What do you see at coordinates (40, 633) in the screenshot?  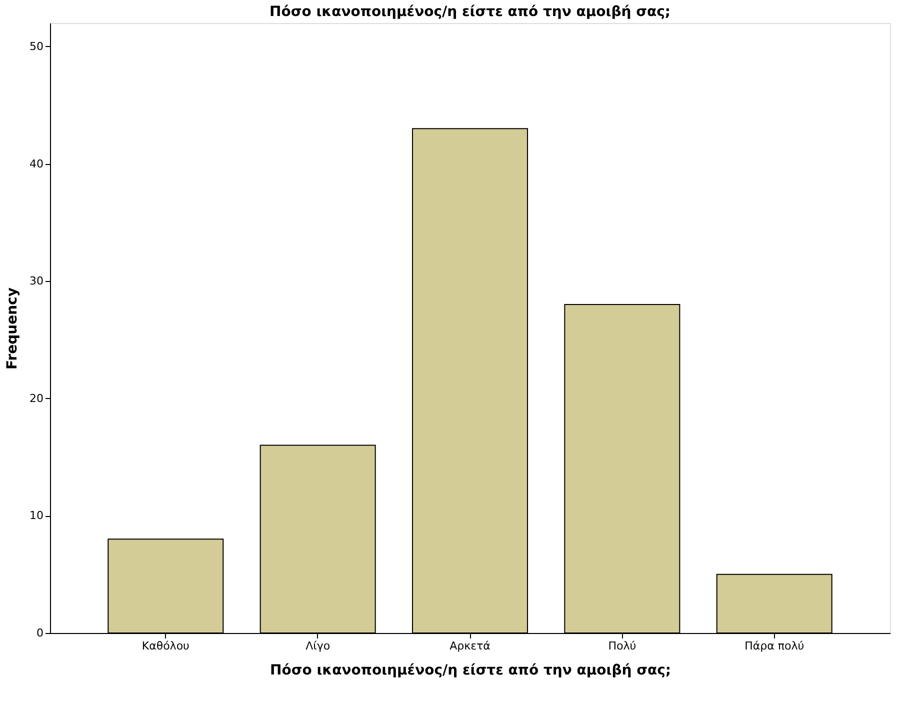 I see `y-tick-label: 0` at bounding box center [40, 633].